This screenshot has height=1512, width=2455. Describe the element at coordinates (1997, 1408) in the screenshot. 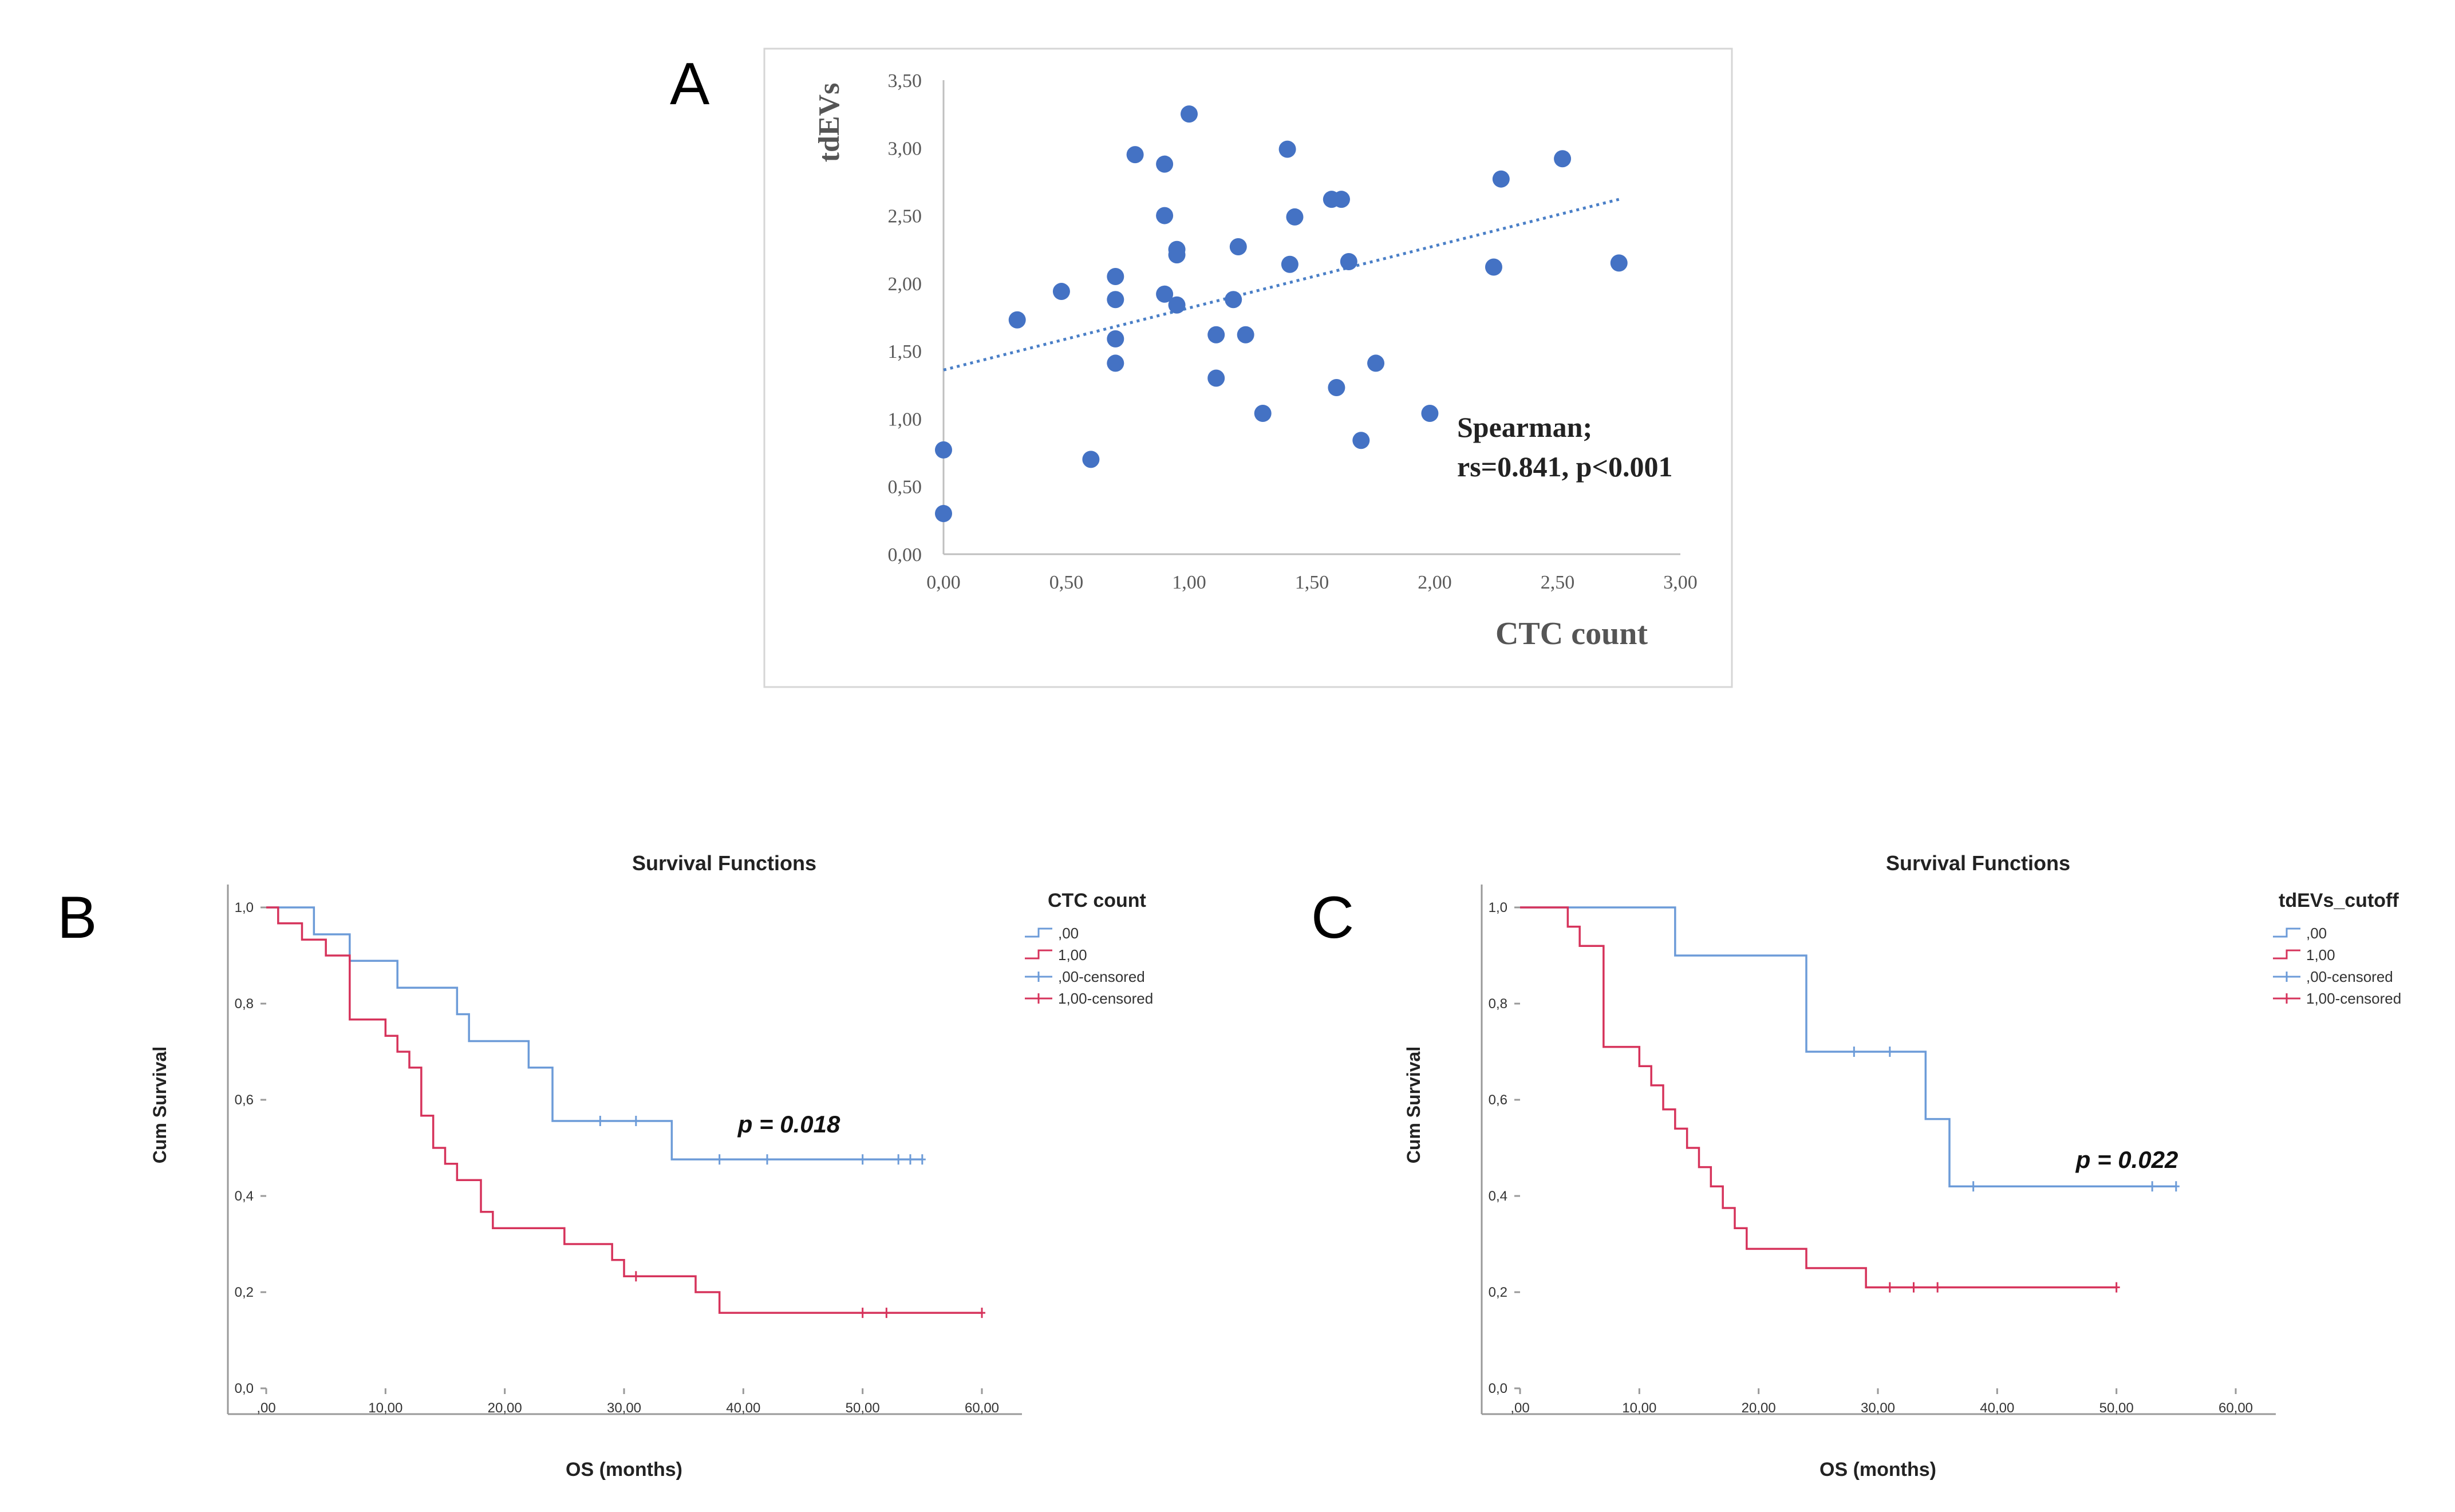

I see `panel-c-x-tick-label: 40,00` at that location.